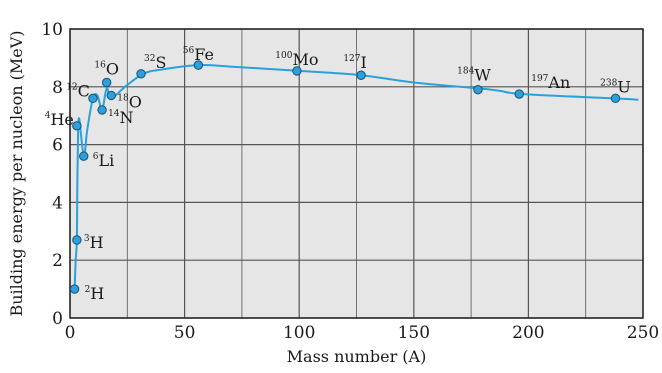  Describe the element at coordinates (87, 239) in the screenshot. I see `mass-number-superscript: 3` at that location.